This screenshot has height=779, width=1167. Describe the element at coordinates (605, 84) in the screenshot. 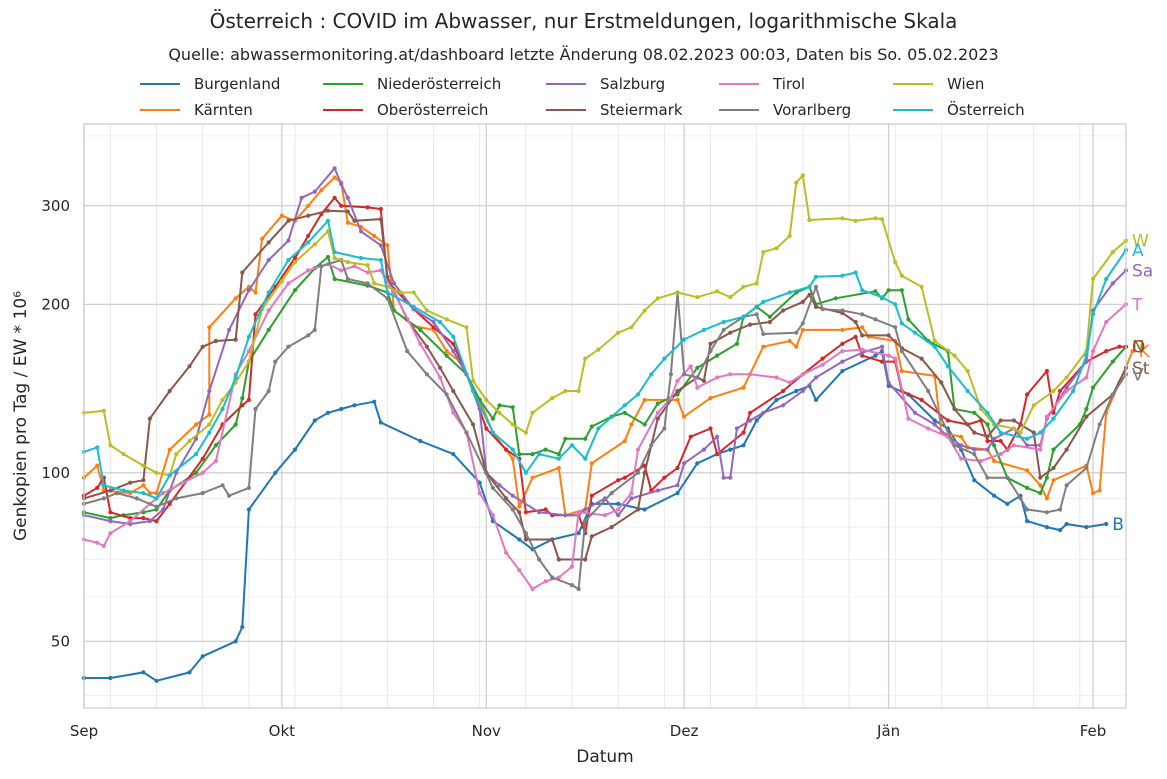

I see `legend-item: Salzburg` at that location.